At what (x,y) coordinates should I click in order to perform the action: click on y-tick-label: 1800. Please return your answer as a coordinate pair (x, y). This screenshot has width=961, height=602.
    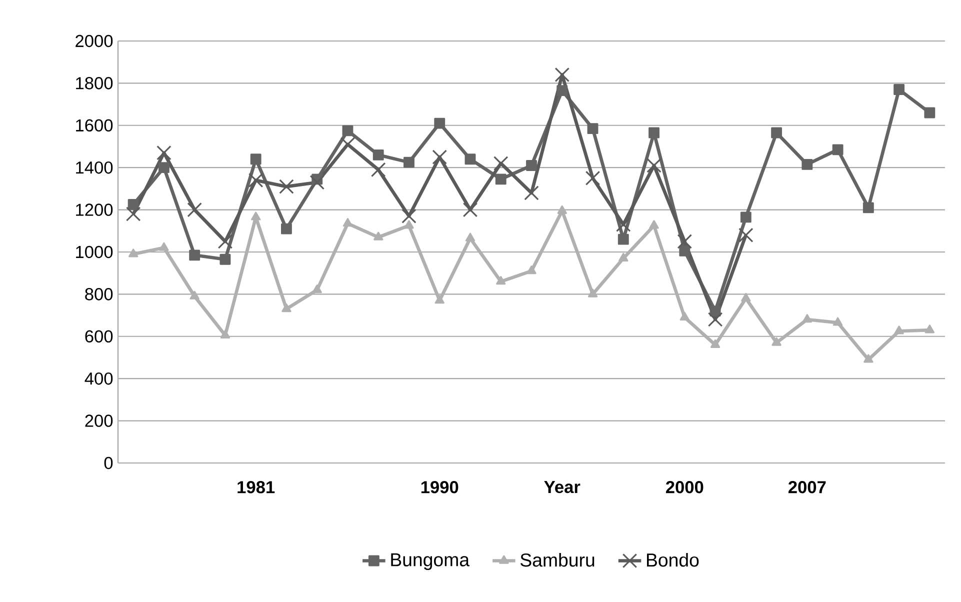
    Looking at the image, I should click on (94, 83).